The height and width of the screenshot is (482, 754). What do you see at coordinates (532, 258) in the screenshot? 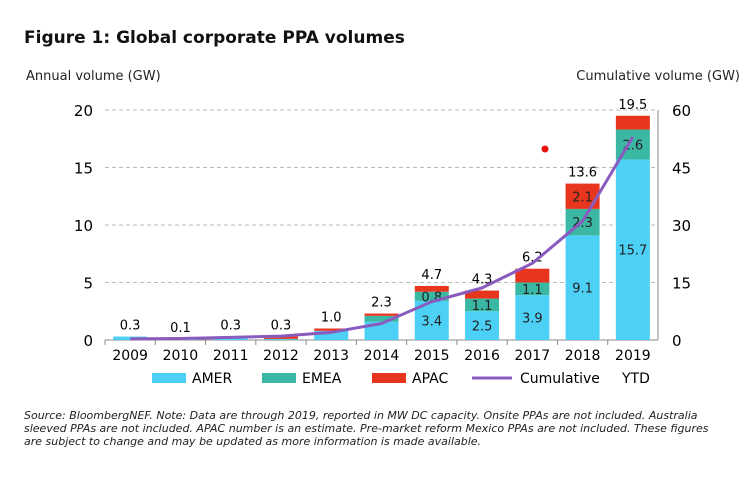
I see `total-label: 6.2` at bounding box center [532, 258].